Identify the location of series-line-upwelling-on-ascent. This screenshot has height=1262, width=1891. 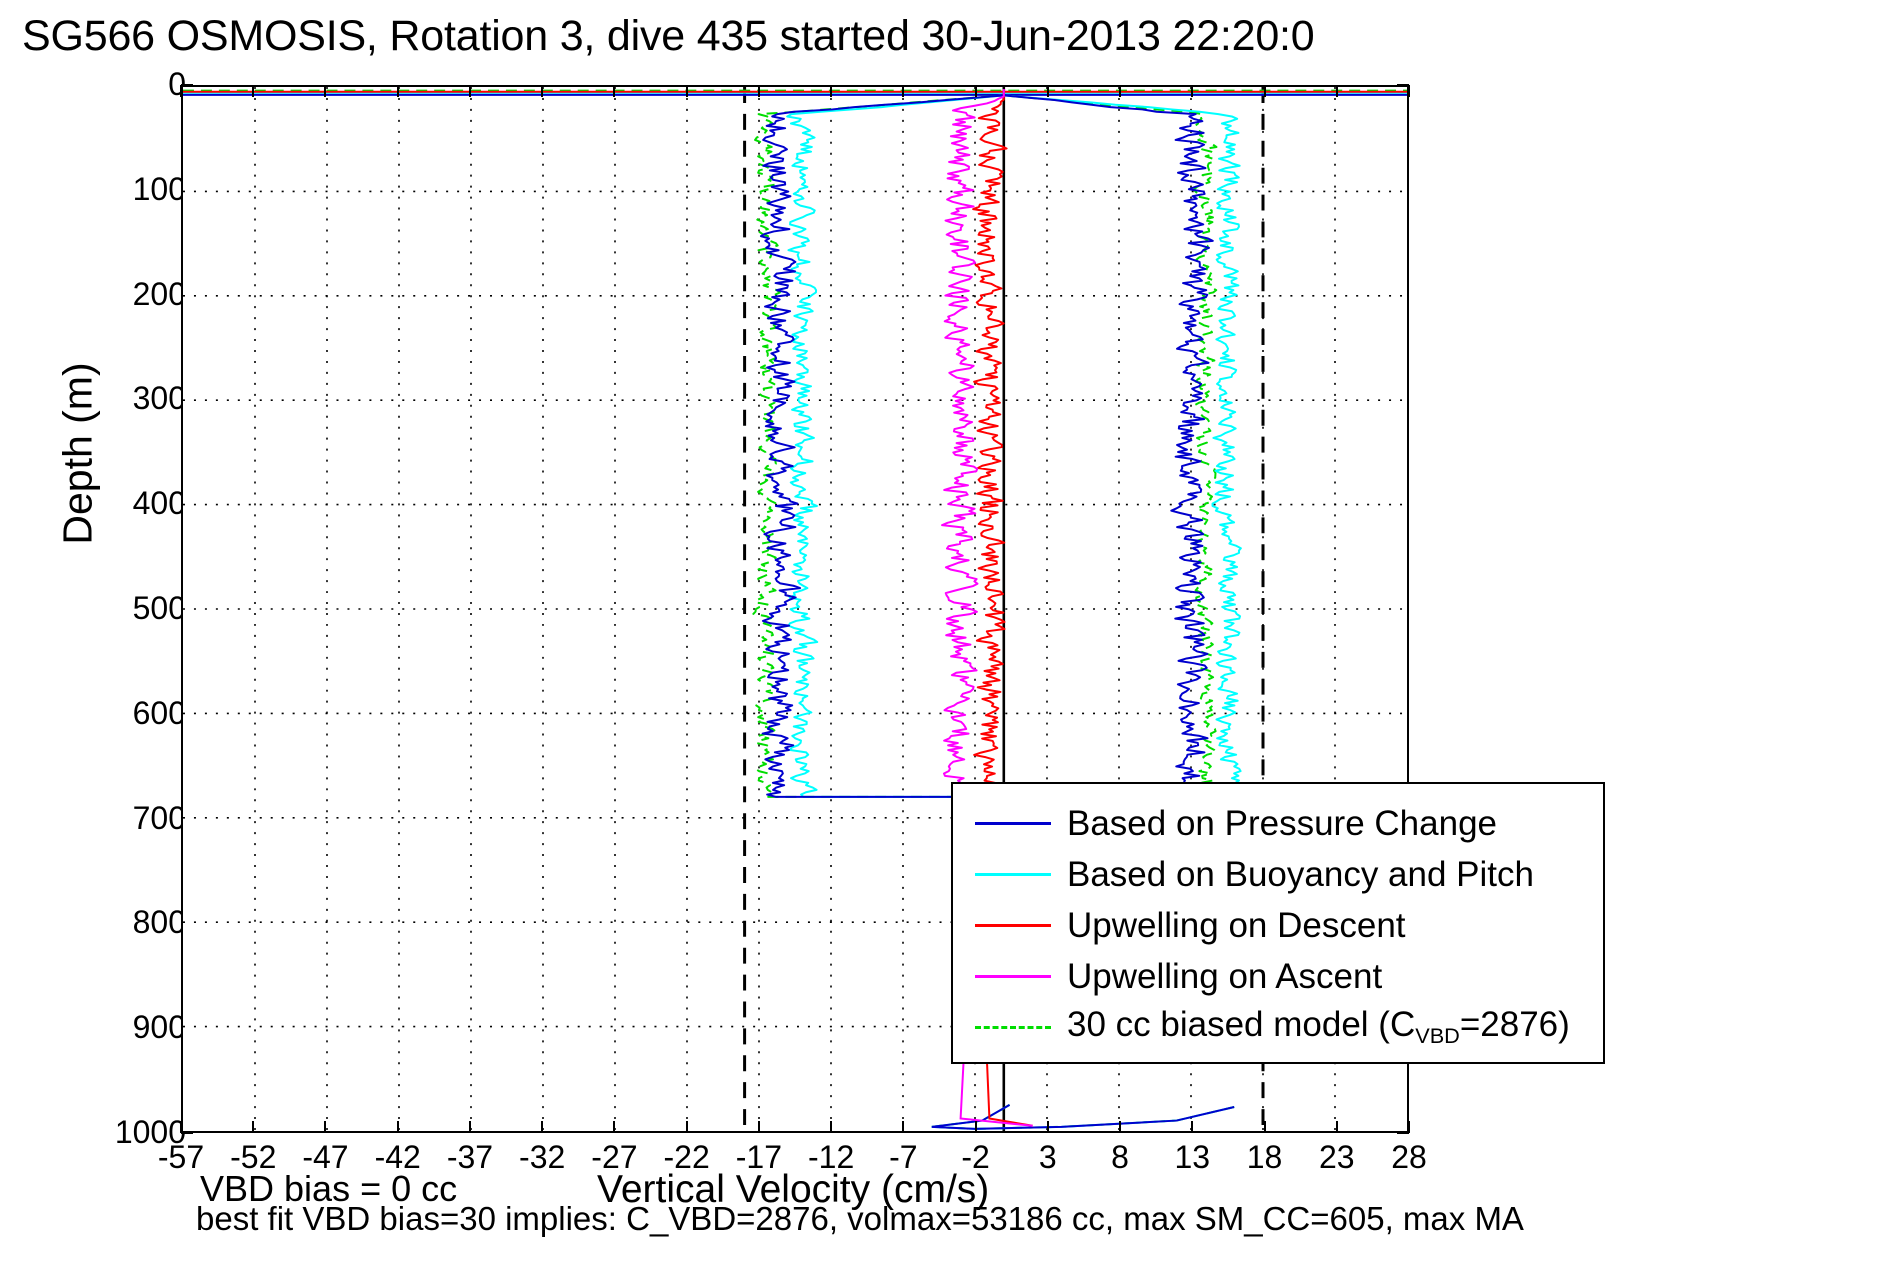
(973, 443).